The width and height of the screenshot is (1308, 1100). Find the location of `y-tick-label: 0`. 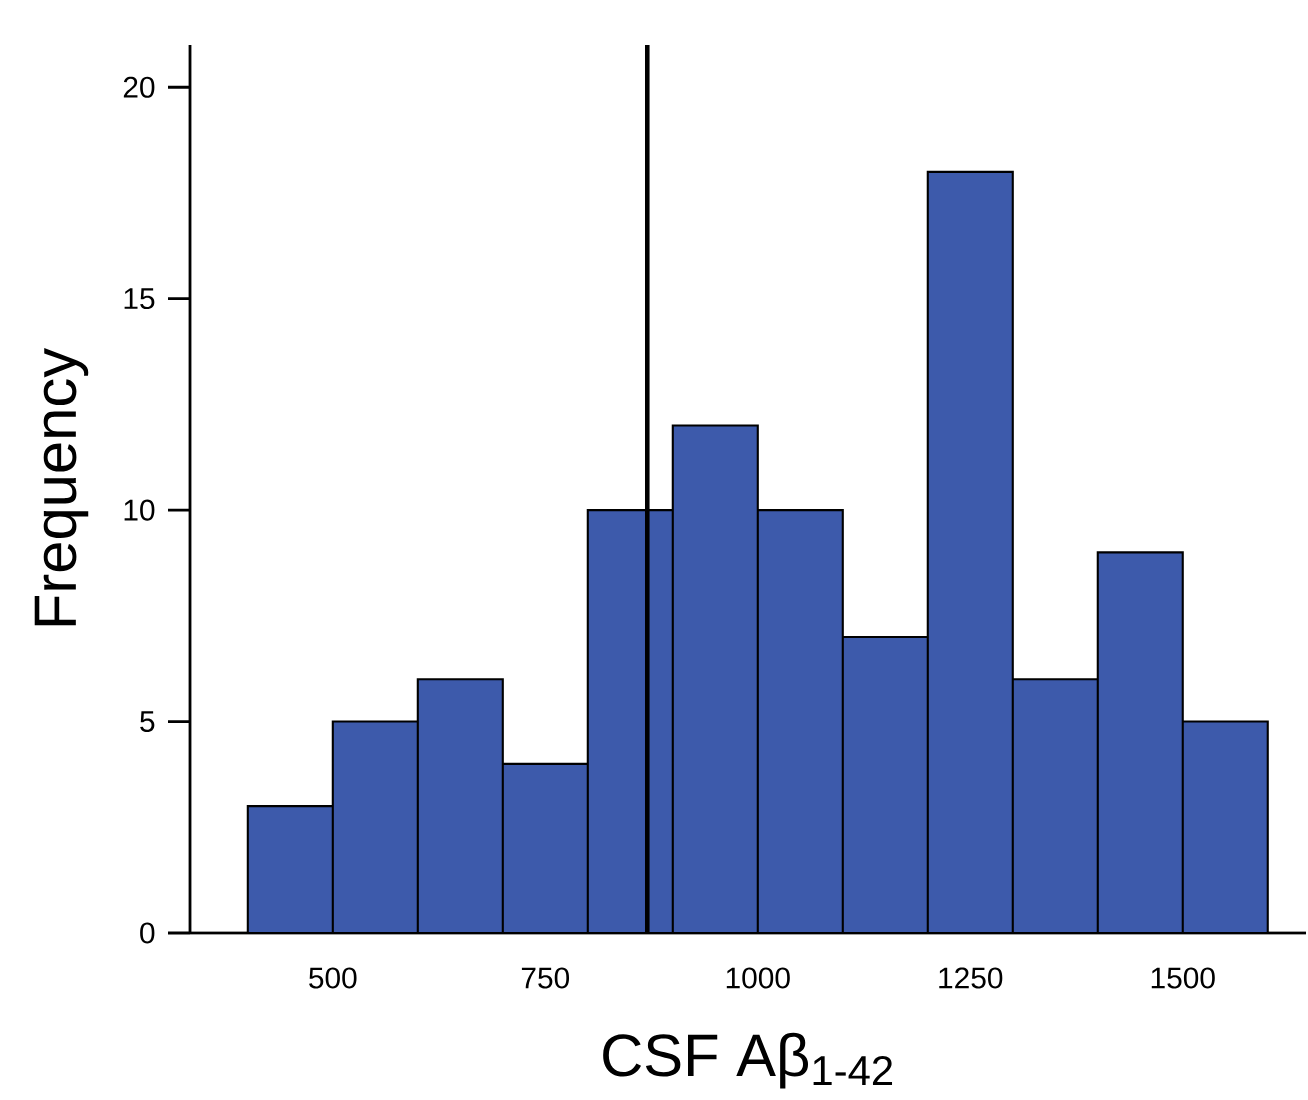

y-tick-label: 0 is located at coordinates (147, 933).